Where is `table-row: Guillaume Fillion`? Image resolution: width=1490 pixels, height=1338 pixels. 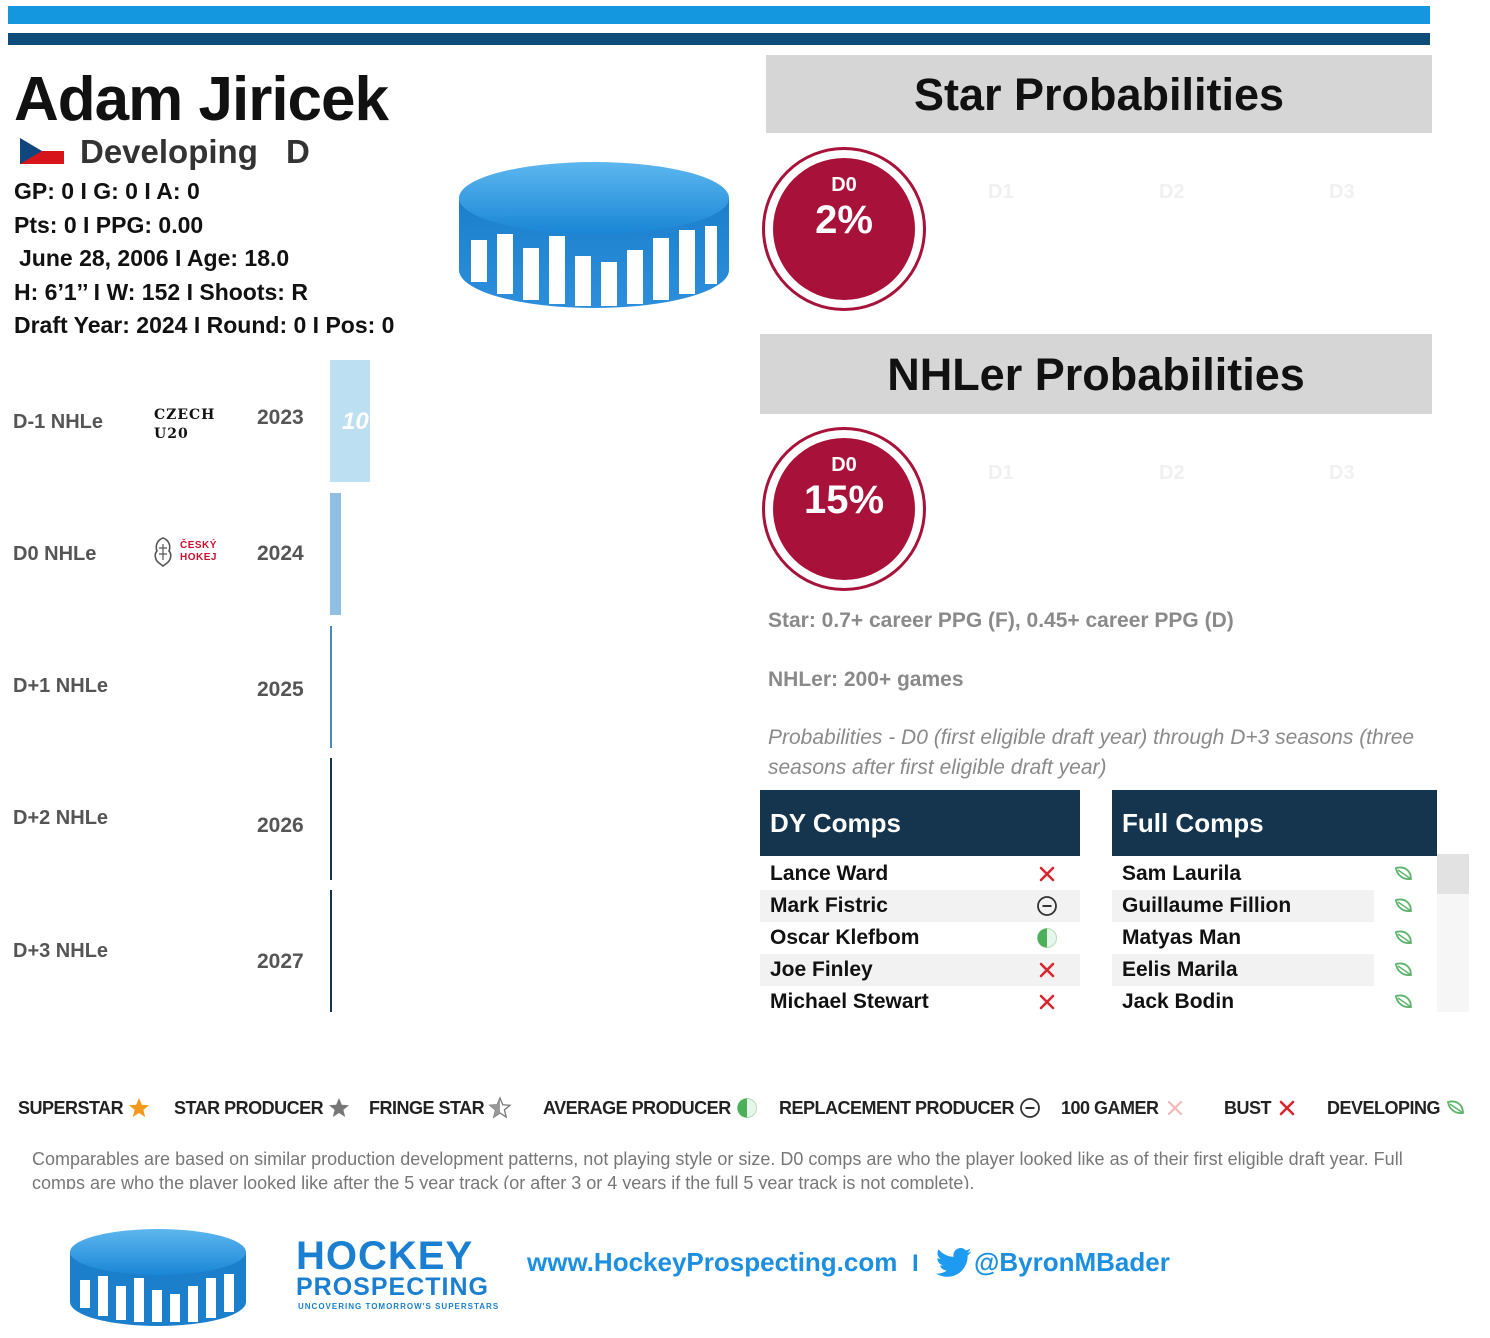
table-row: Guillaume Fillion is located at coordinates (1262, 906).